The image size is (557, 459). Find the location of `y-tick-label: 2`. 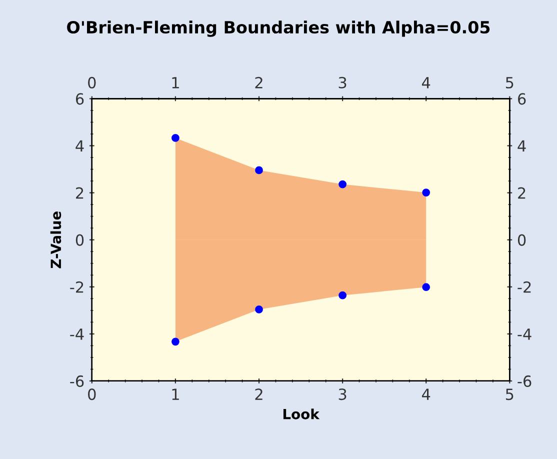

y-tick-label: 2 is located at coordinates (80, 193).